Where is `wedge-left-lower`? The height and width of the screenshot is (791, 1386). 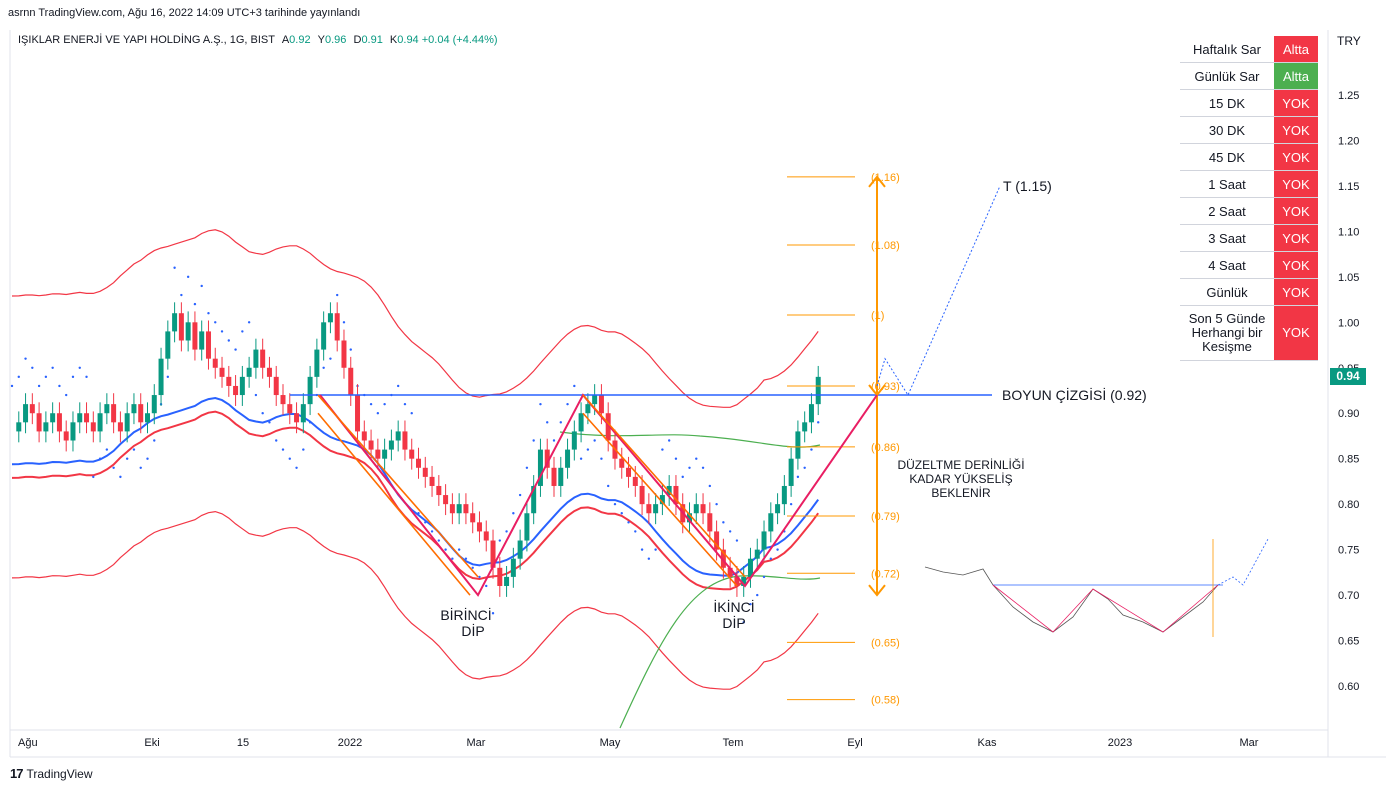 wedge-left-lower is located at coordinates (394, 504).